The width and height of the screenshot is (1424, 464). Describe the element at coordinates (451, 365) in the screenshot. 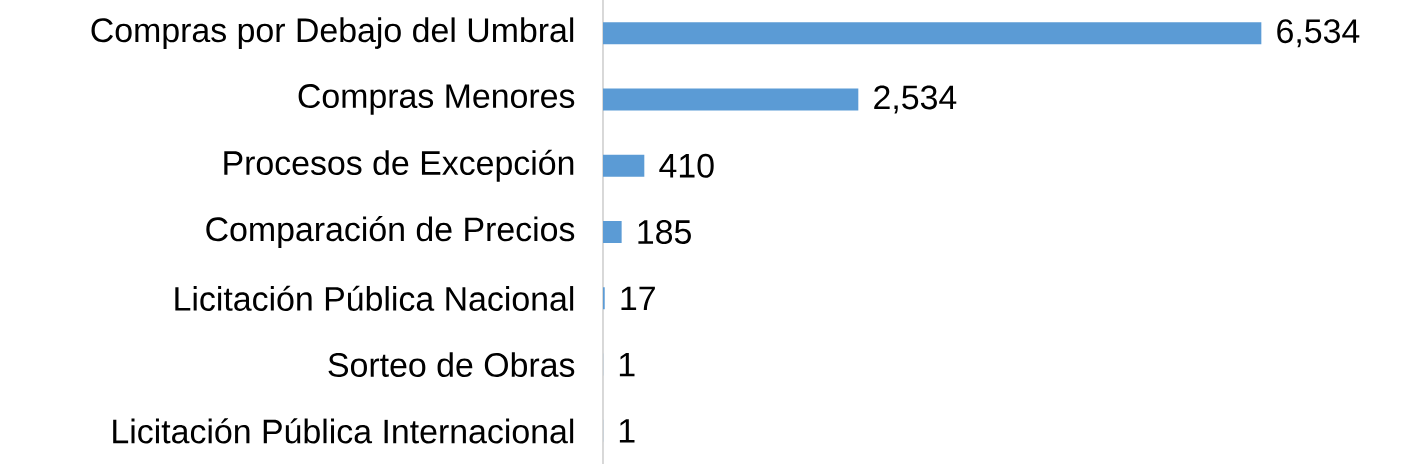

I see `y-tick-label: Sorteo de Obras` at that location.